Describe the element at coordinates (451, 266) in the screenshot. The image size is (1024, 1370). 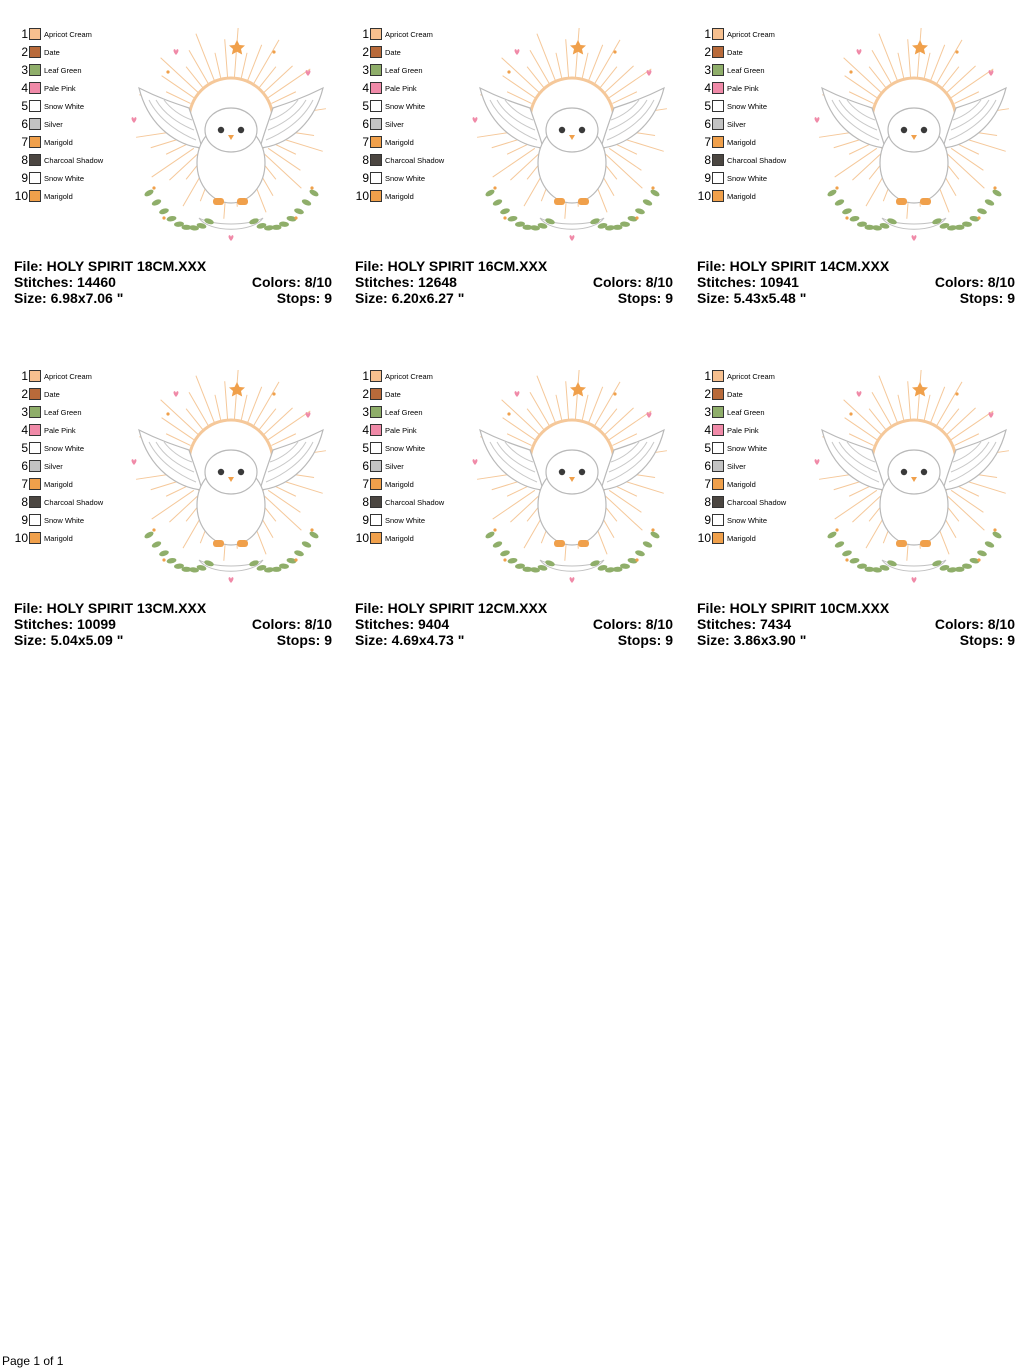
I see `file-name: File: HOLY SPIRIT 16CM.XXX` at that location.